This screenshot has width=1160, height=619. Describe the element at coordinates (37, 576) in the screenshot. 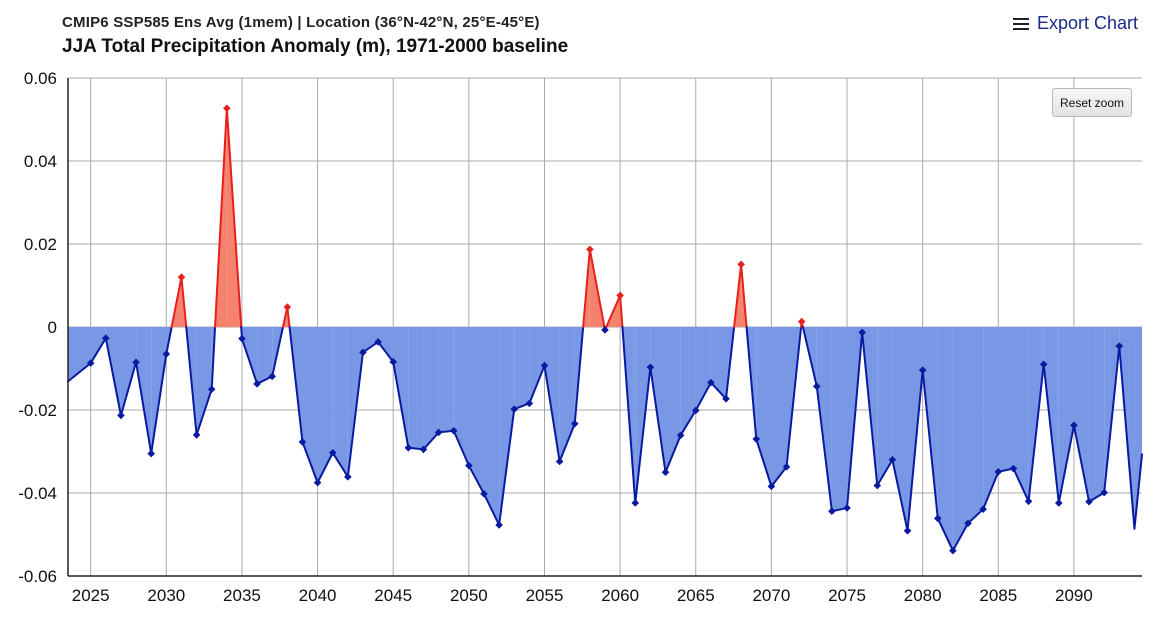

I see `y-tick-label: -0.06` at that location.